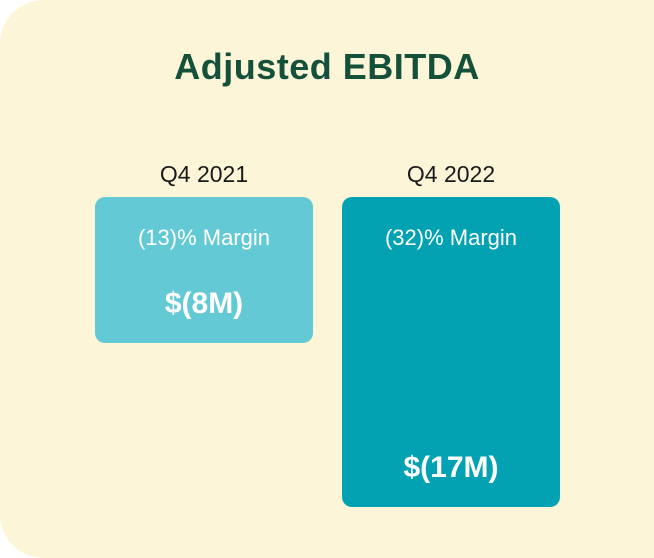 The image size is (654, 558). I want to click on bar-group-q4-2021: Q4 2021 (13)% Margin $(8M), so click(204, 251).